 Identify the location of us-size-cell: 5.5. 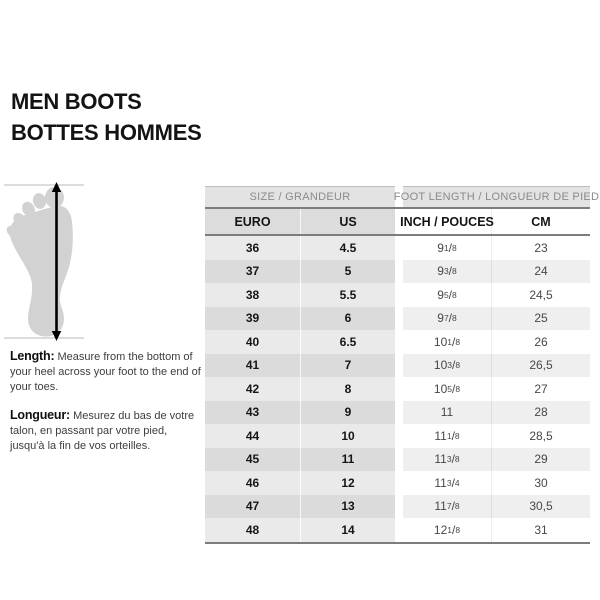
(348, 295).